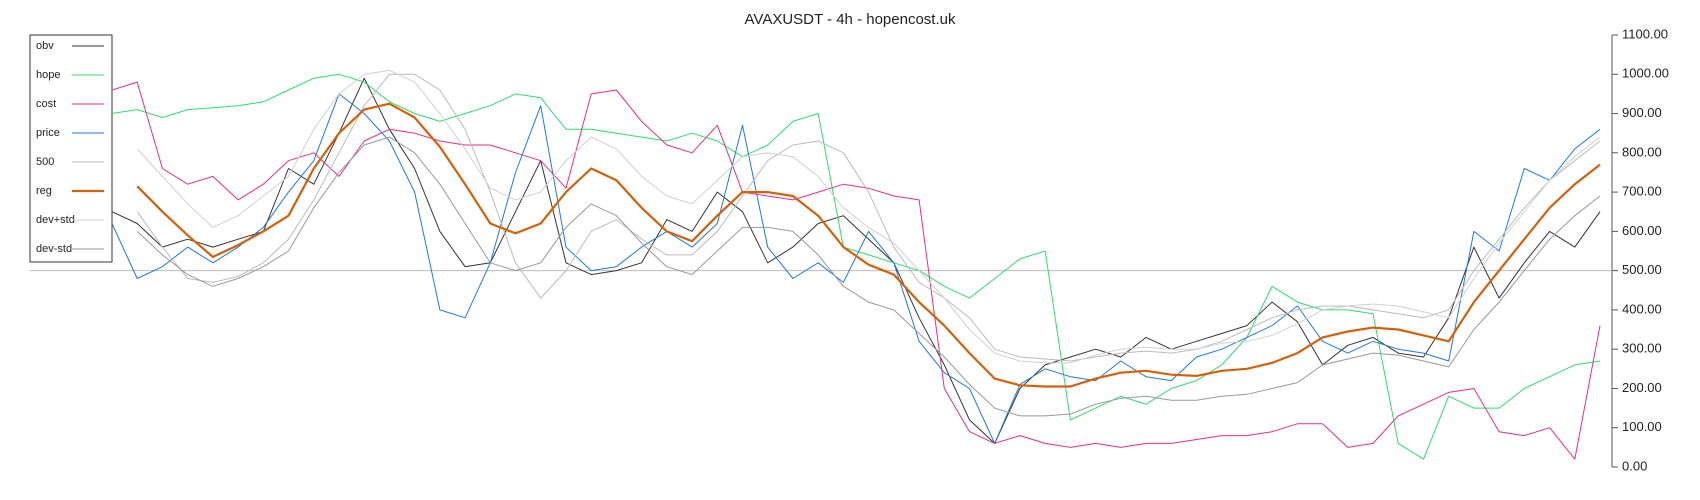 The height and width of the screenshot is (500, 1700). I want to click on y-tick-label: 700.00, so click(1642, 191).